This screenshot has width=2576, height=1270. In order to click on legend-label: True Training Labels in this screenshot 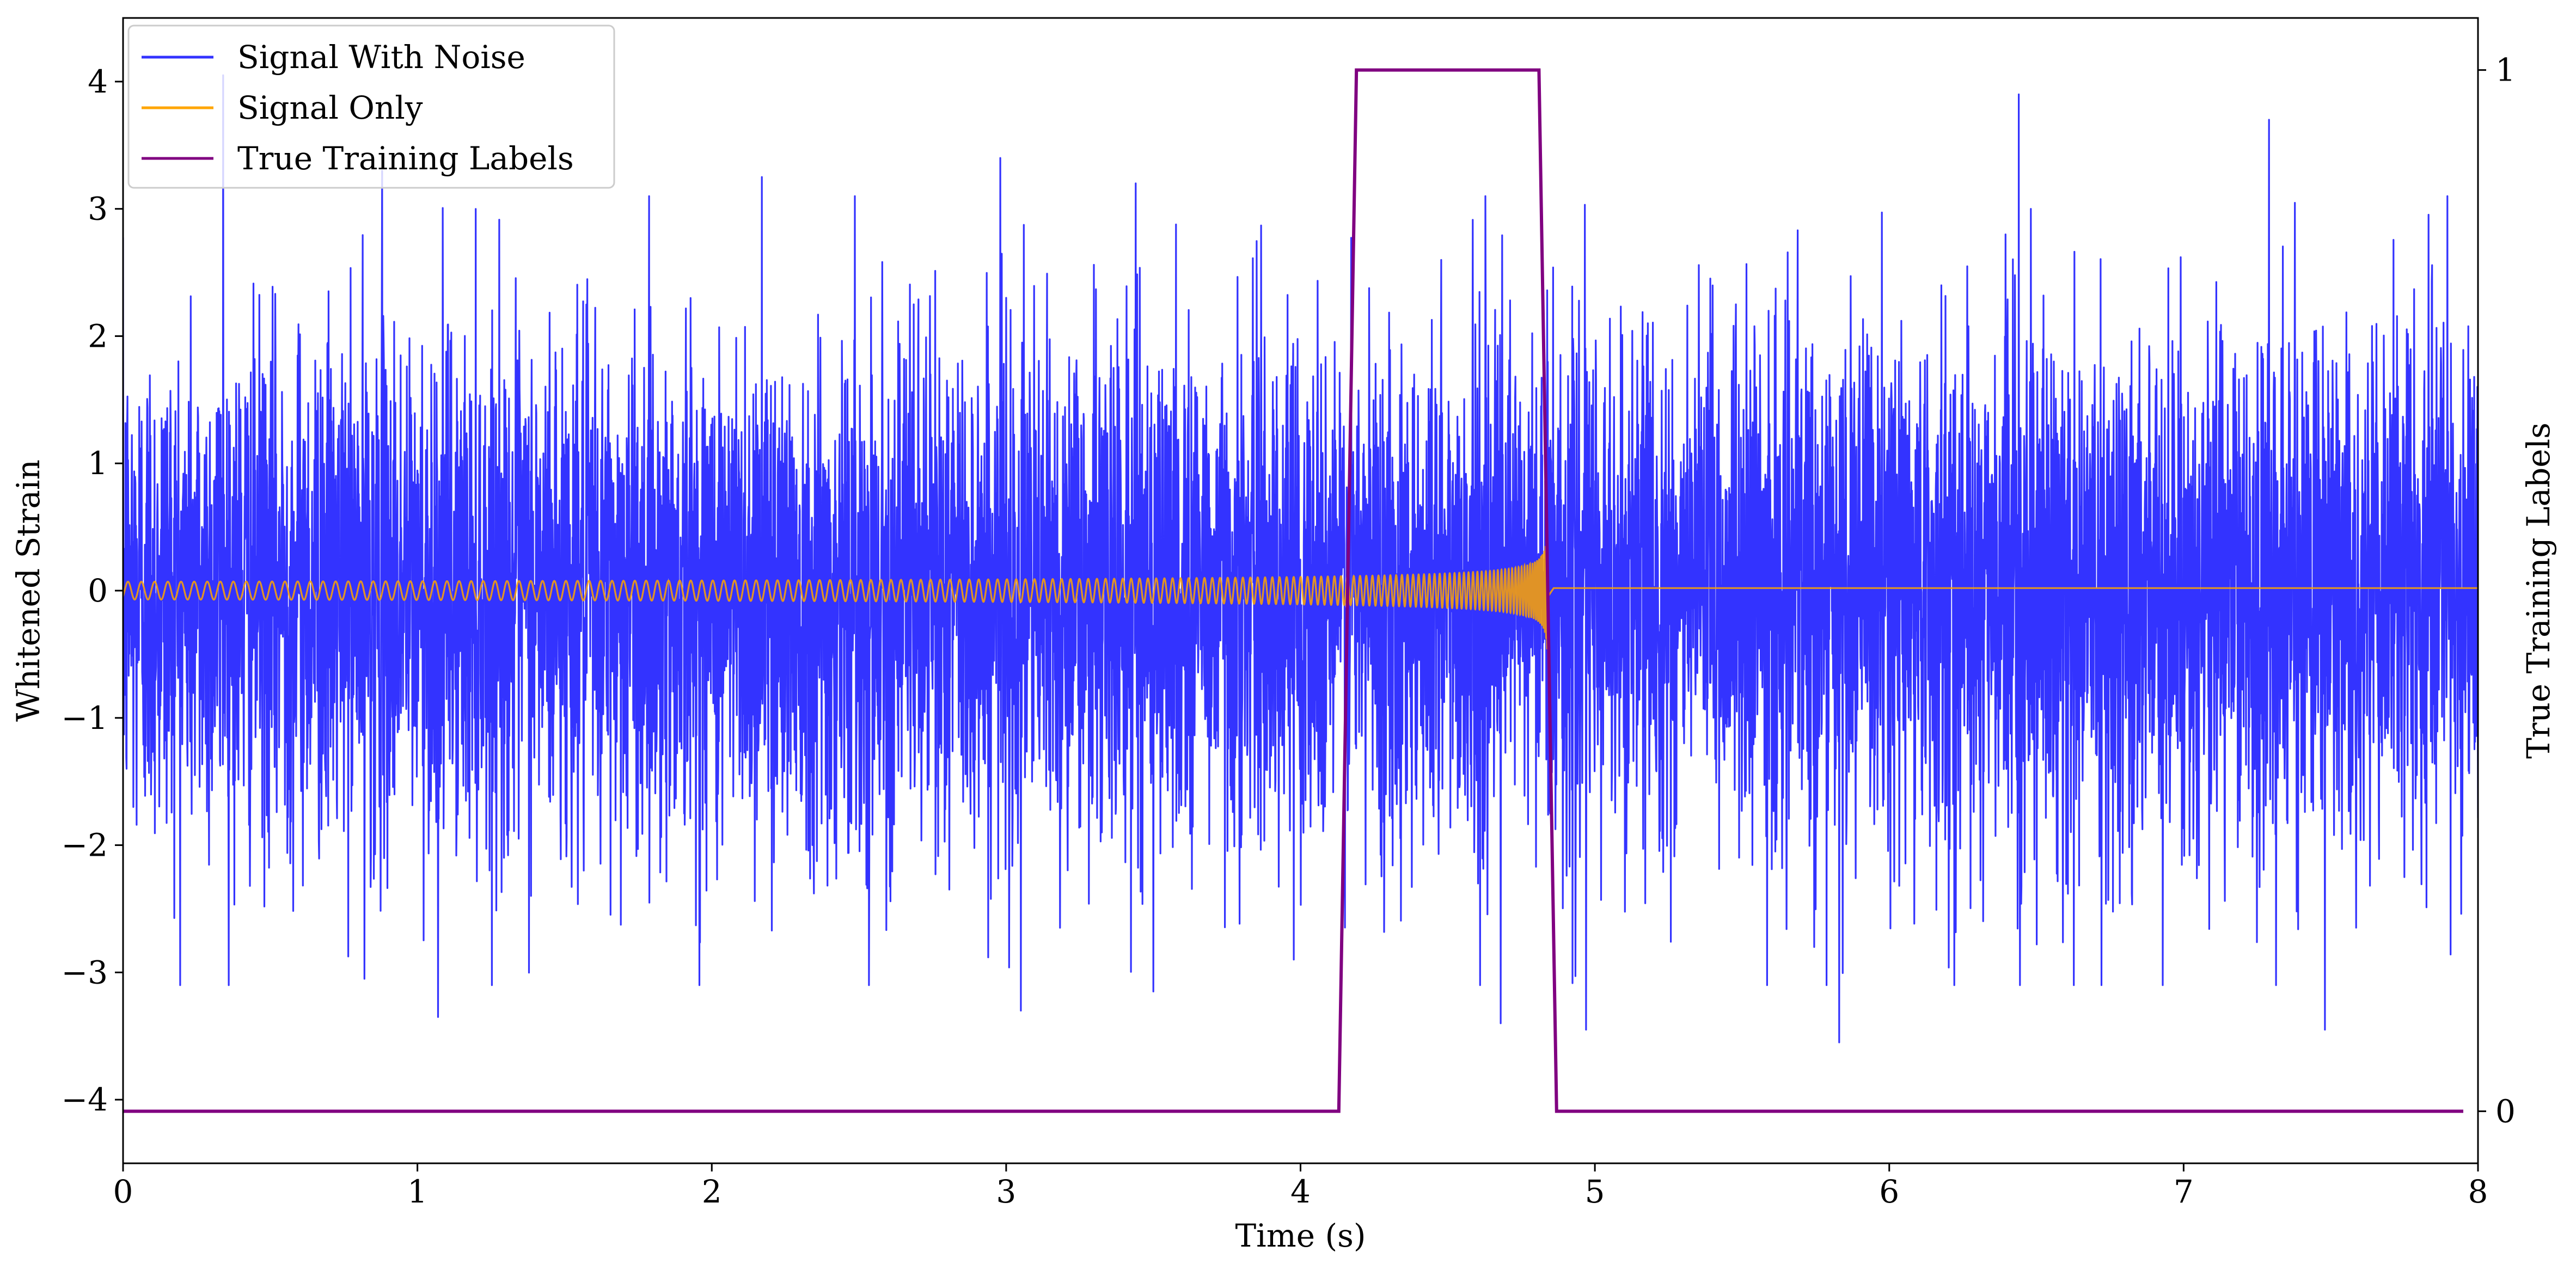, I will do `click(405, 158)`.